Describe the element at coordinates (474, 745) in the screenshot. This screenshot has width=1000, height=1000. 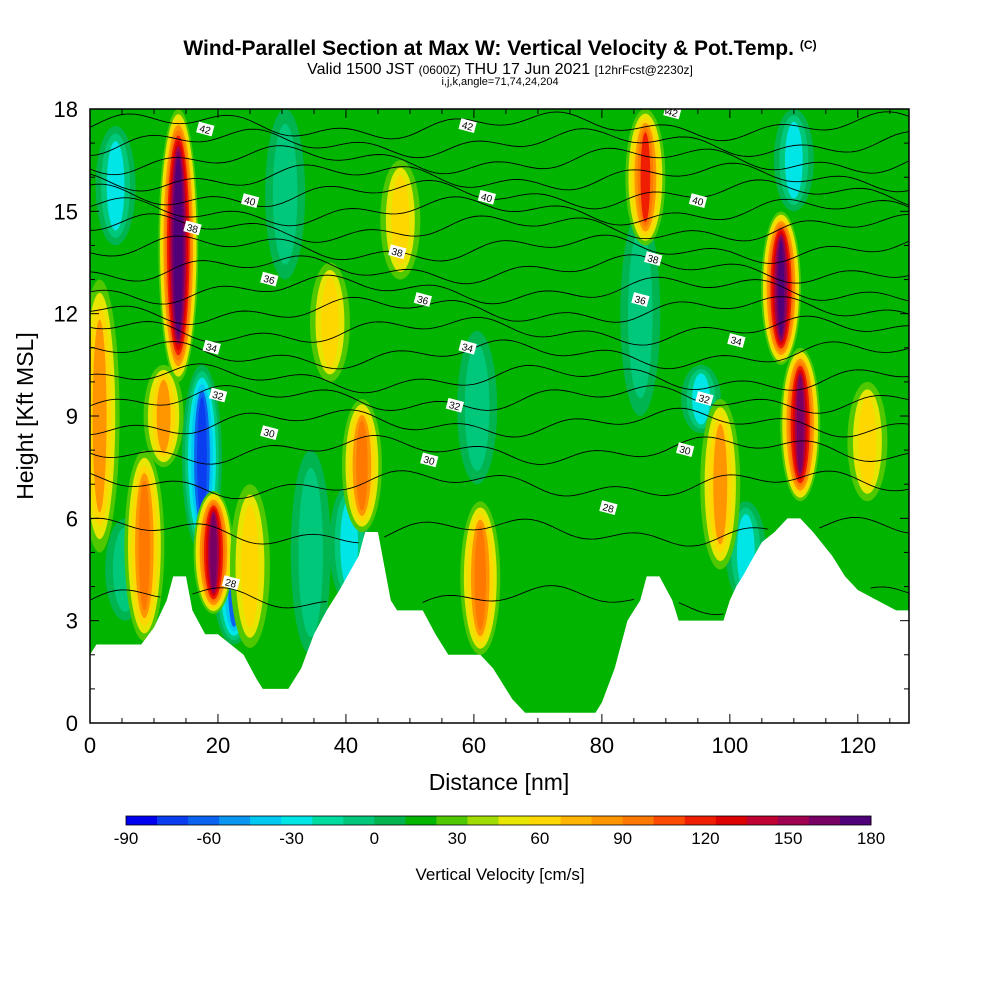
I see `x-tick-label: 60` at that location.